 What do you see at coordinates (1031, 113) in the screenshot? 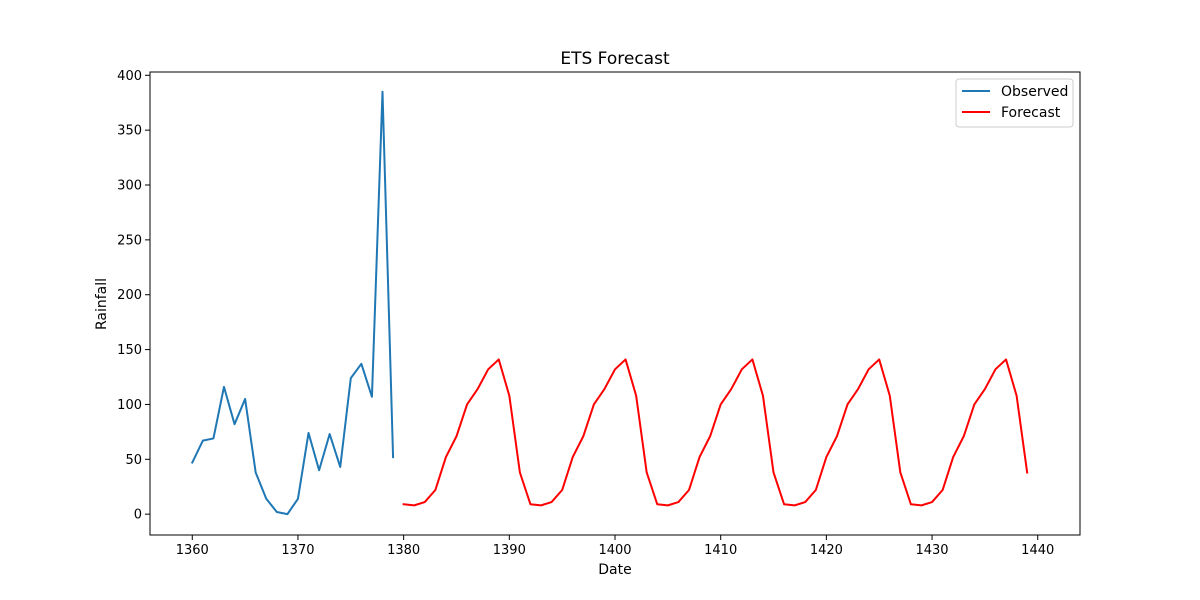
I see `legend-label-forecast: Forecast` at bounding box center [1031, 113].